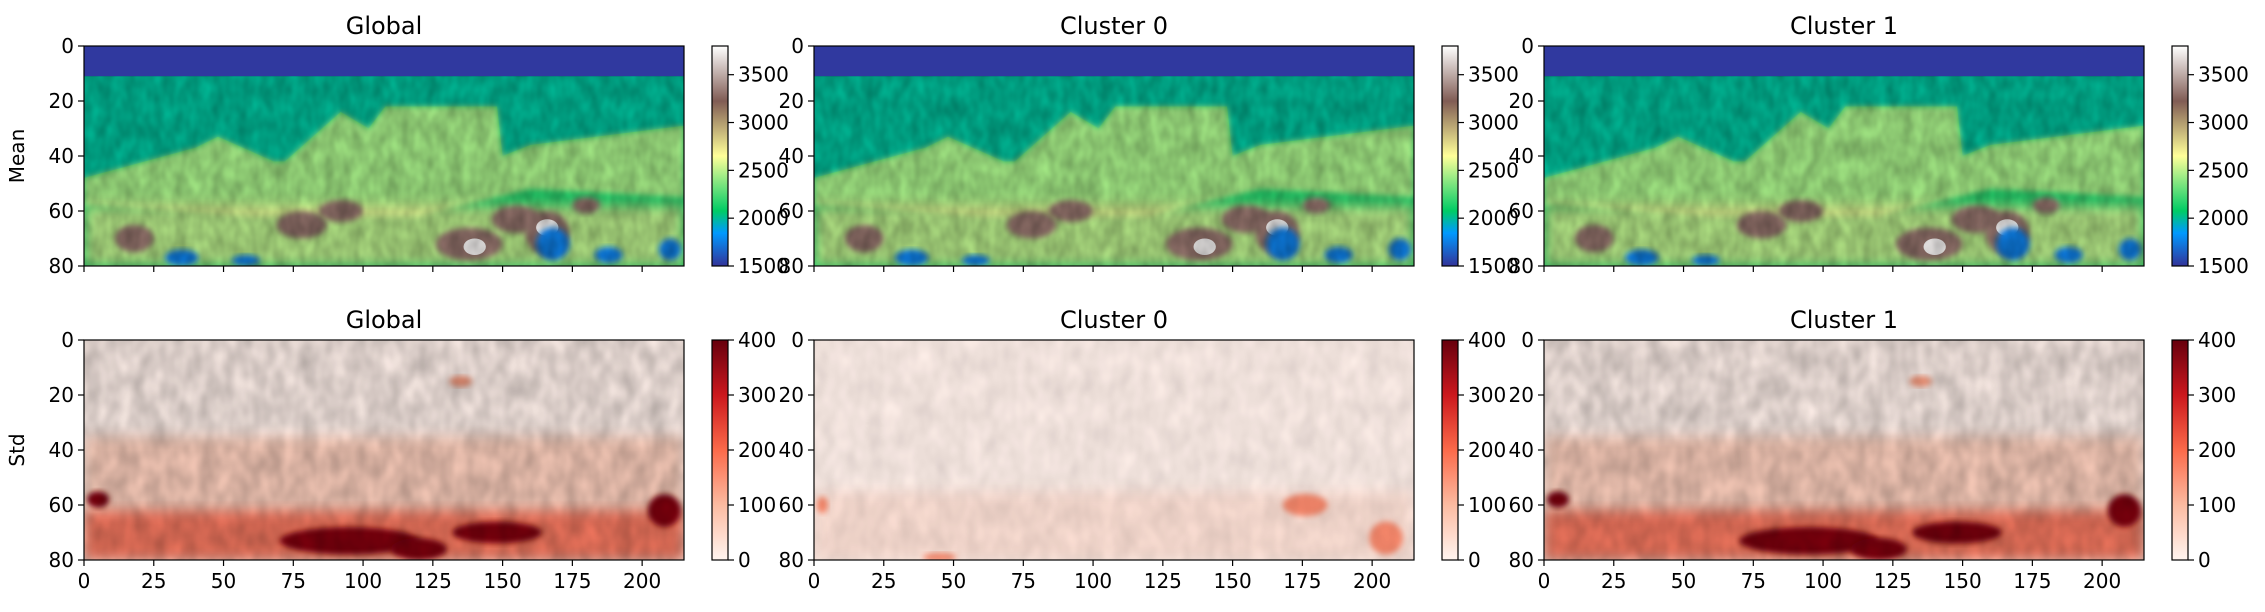 The height and width of the screenshot is (612, 2265). I want to click on row-label: Mean, so click(17, 156).